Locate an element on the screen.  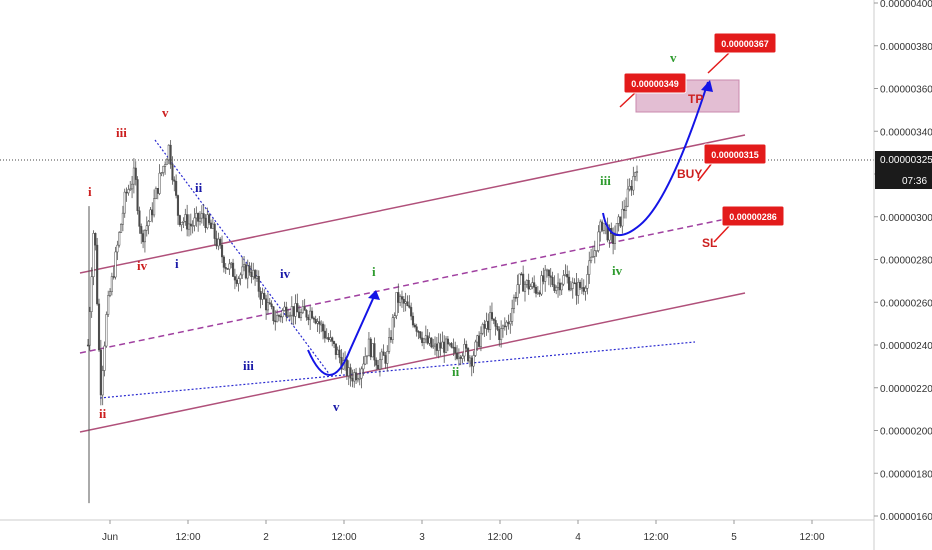
price-tick-label: 0.00000280 is located at coordinates (906, 261).